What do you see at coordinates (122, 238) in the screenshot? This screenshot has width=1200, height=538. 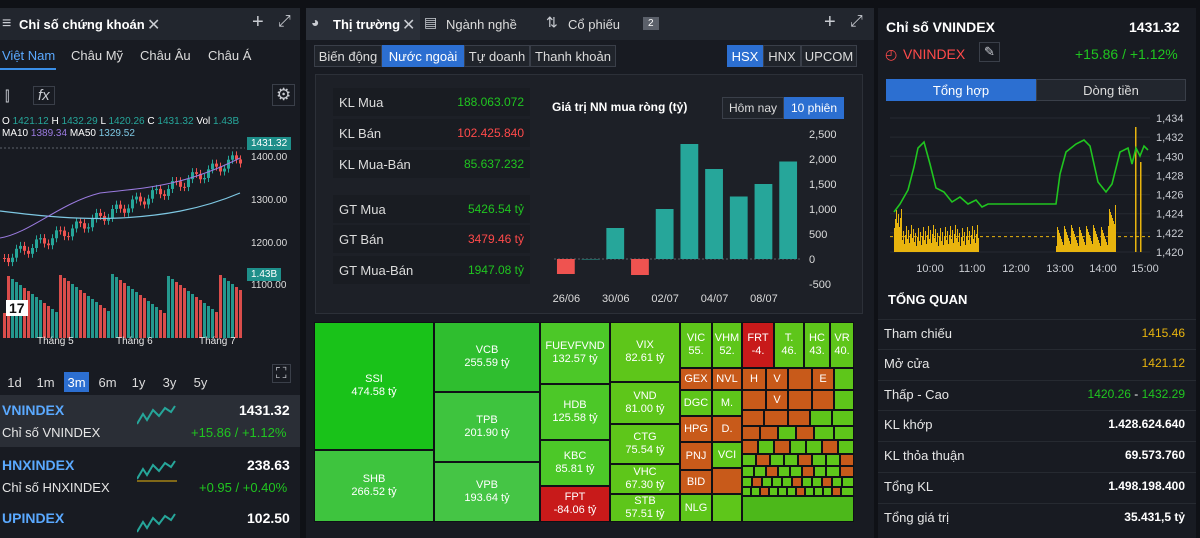 I see `candlestick-chart` at bounding box center [122, 238].